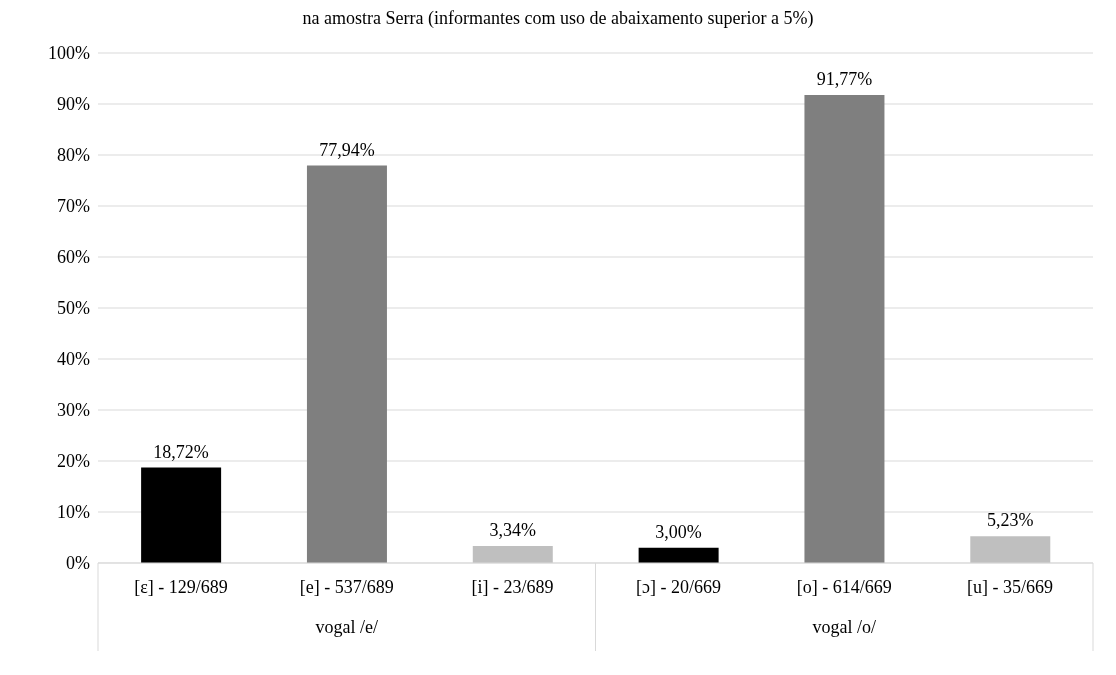  What do you see at coordinates (844, 627) in the screenshot?
I see `text: vogal /o/` at bounding box center [844, 627].